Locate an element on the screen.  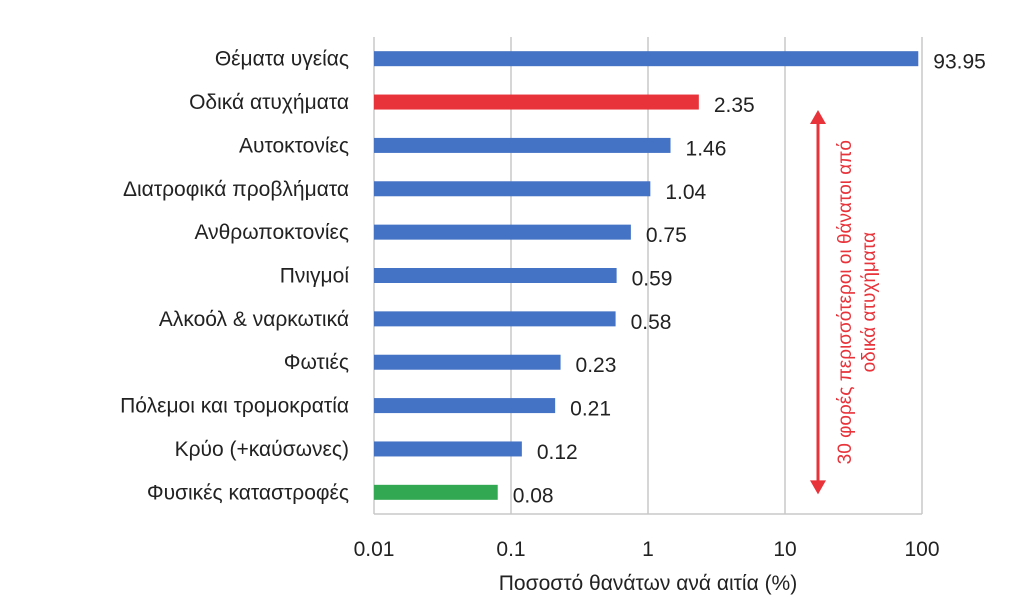
category-label: Κρύο (+καύσωνες) is located at coordinates (262, 449).